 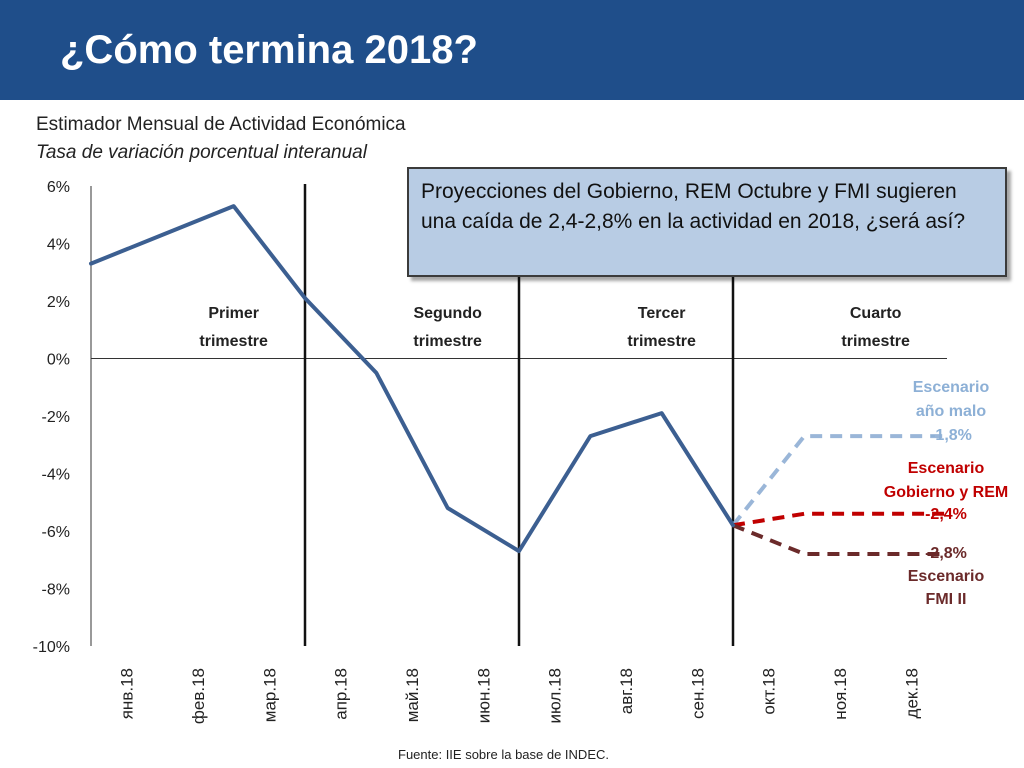 I want to click on x-tick-label: апр.18, so click(x=341, y=694).